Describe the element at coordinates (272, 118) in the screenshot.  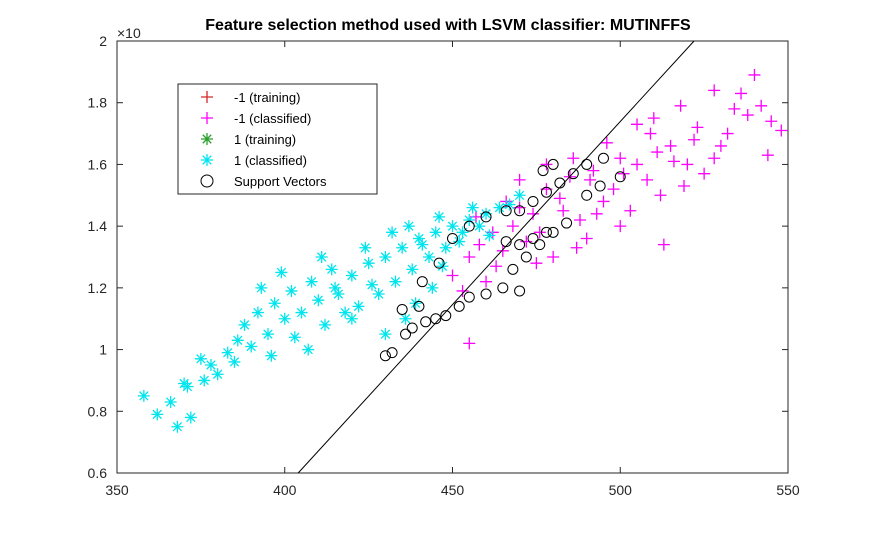
I see `legend-label: -1 (classified)` at that location.